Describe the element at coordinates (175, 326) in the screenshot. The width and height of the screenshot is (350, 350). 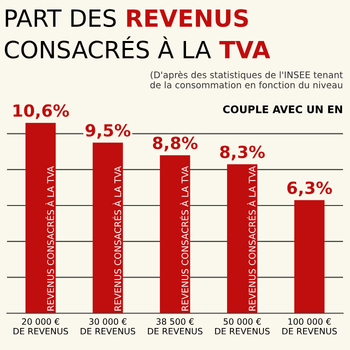
I see `x-tick-label: 38 500 € DE REVENUS` at that location.